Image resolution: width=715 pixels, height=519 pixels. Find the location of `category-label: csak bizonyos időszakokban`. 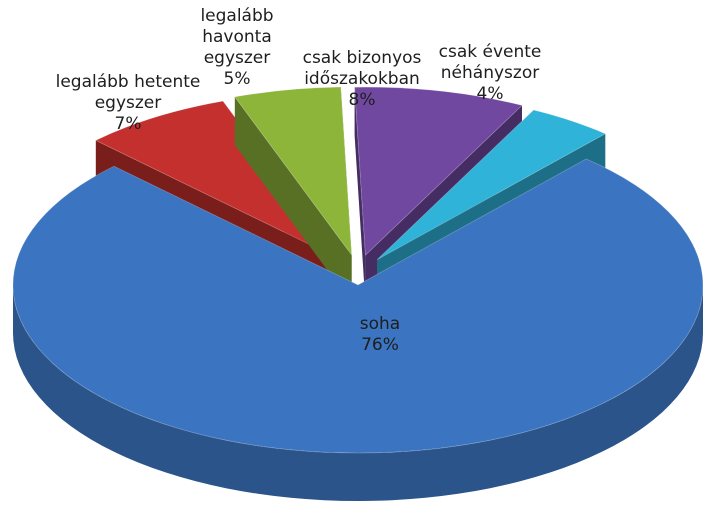

category-label: csak bizonyos időszakokban is located at coordinates (362, 68).